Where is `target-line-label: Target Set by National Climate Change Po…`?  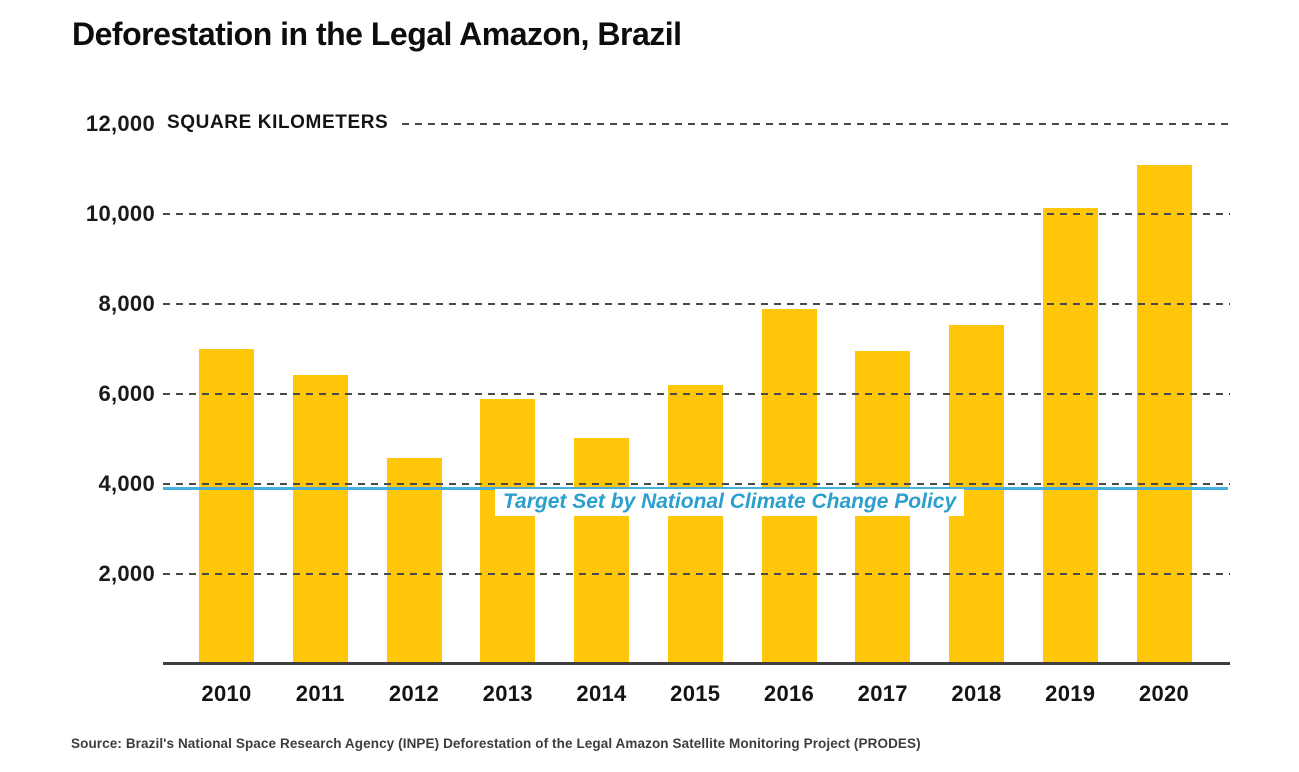 target-line-label: Target Set by National Climate Change Po… is located at coordinates (730, 503).